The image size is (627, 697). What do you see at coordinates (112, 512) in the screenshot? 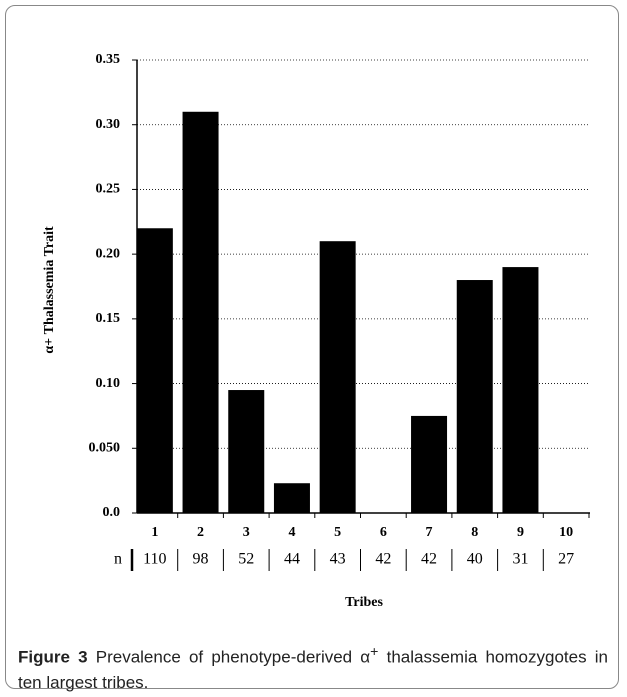
I see `y-tick-label: 0.0` at bounding box center [112, 512].